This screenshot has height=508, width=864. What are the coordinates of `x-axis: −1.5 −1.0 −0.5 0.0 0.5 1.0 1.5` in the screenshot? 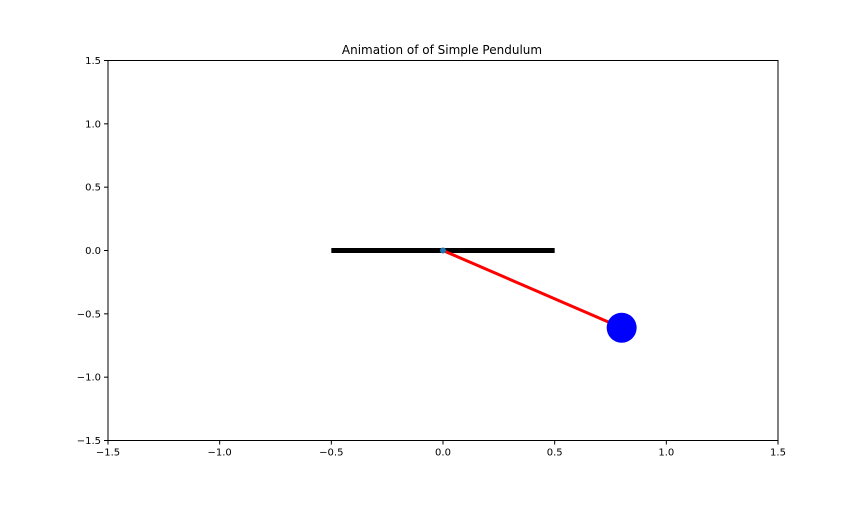 It's located at (441, 449).